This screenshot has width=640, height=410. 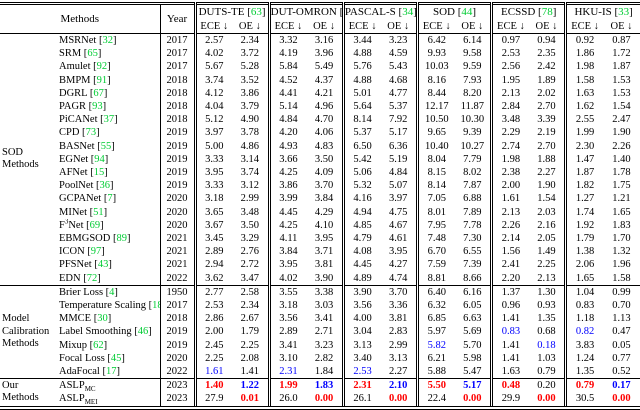 What do you see at coordinates (435, 386) in the screenshot?
I see `ece-value-cell: 5.50` at bounding box center [435, 386].